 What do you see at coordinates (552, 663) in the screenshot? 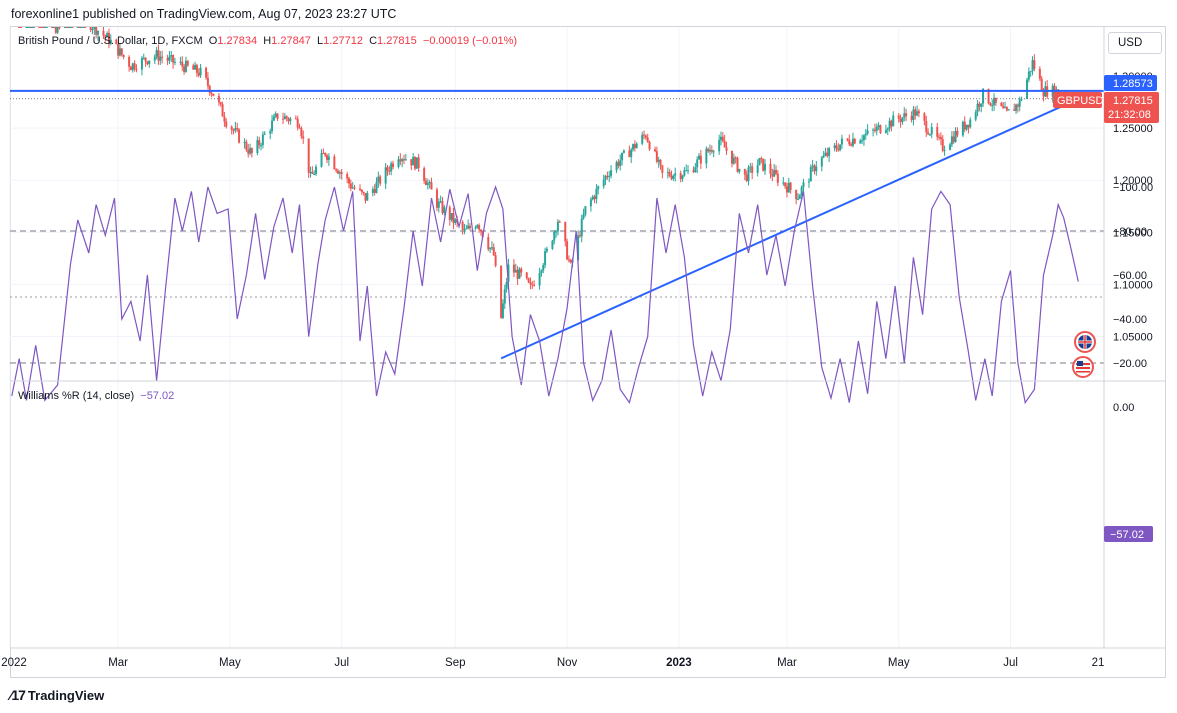
I see `time-axis: 2022 Mar May Jul Sep Nov 2023 Mar May Jul 21` at bounding box center [552, 663].